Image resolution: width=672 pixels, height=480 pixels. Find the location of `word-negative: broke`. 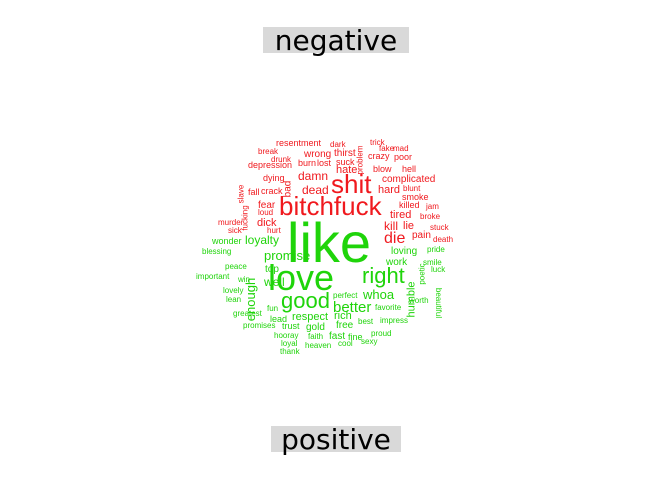

word-negative: broke is located at coordinates (430, 216).